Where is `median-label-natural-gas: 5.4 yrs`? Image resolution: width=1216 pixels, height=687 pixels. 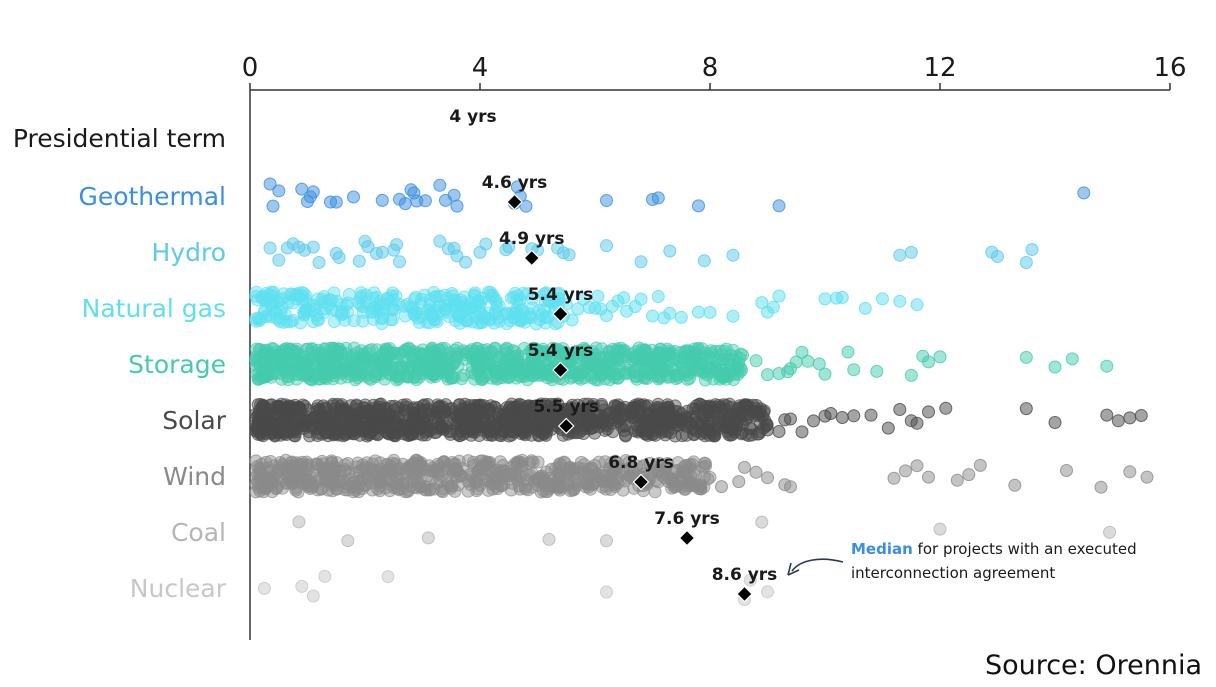 median-label-natural-gas: 5.4 yrs is located at coordinates (561, 295).